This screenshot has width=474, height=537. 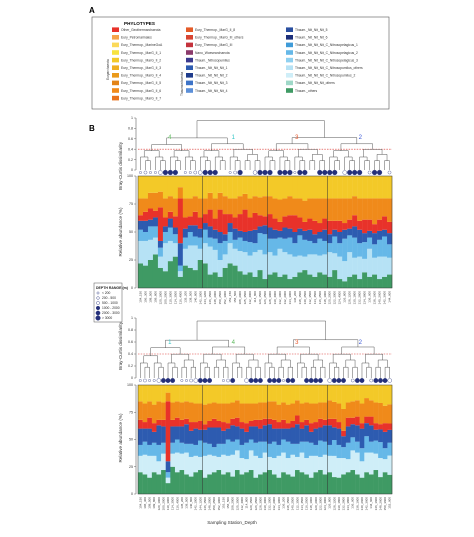 I want to click on sample-label: 132_2000, so click(x=274, y=504).